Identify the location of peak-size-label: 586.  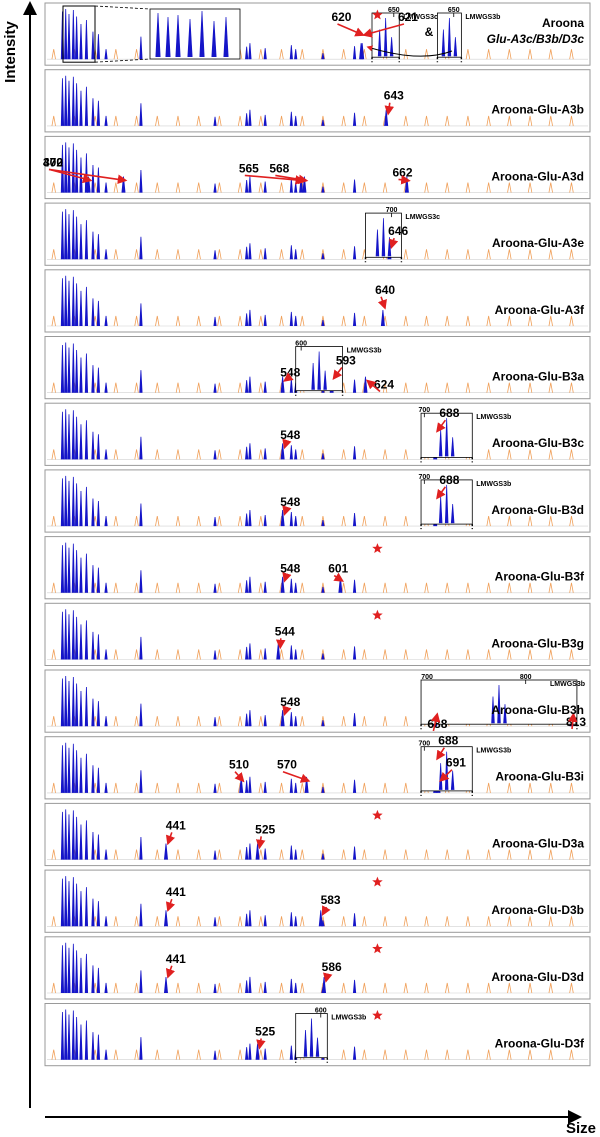
(332, 967).